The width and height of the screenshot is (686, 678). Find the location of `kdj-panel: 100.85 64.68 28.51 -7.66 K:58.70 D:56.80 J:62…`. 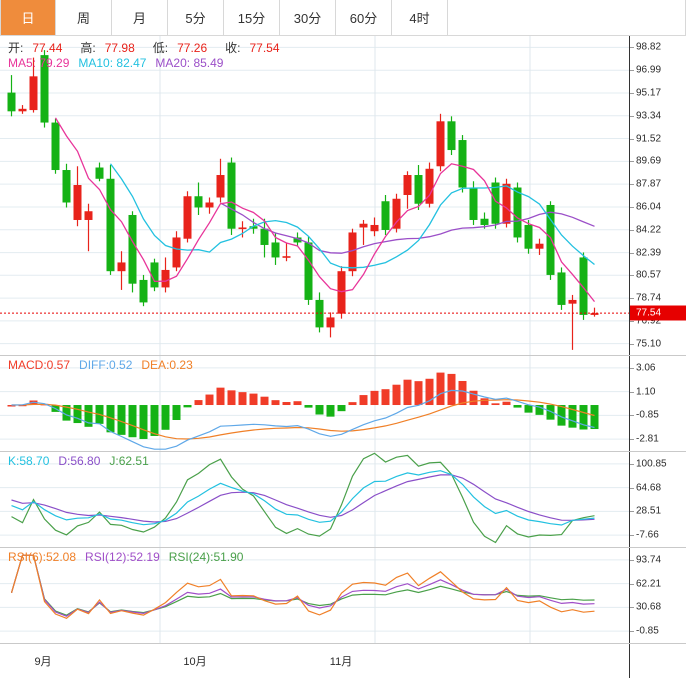

kdj-panel: 100.85 64.68 28.51 -7.66 K:58.70 D:56.80 J:62… is located at coordinates (343, 500).